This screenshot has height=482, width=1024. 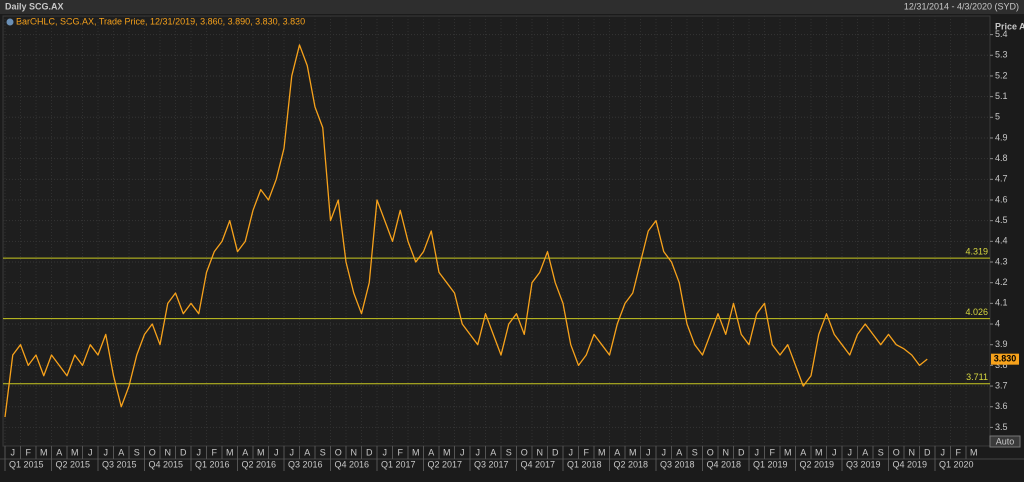 I want to click on date-range: 12/31/2014 - 4/3/2020 (SYD), so click(x=961, y=6).